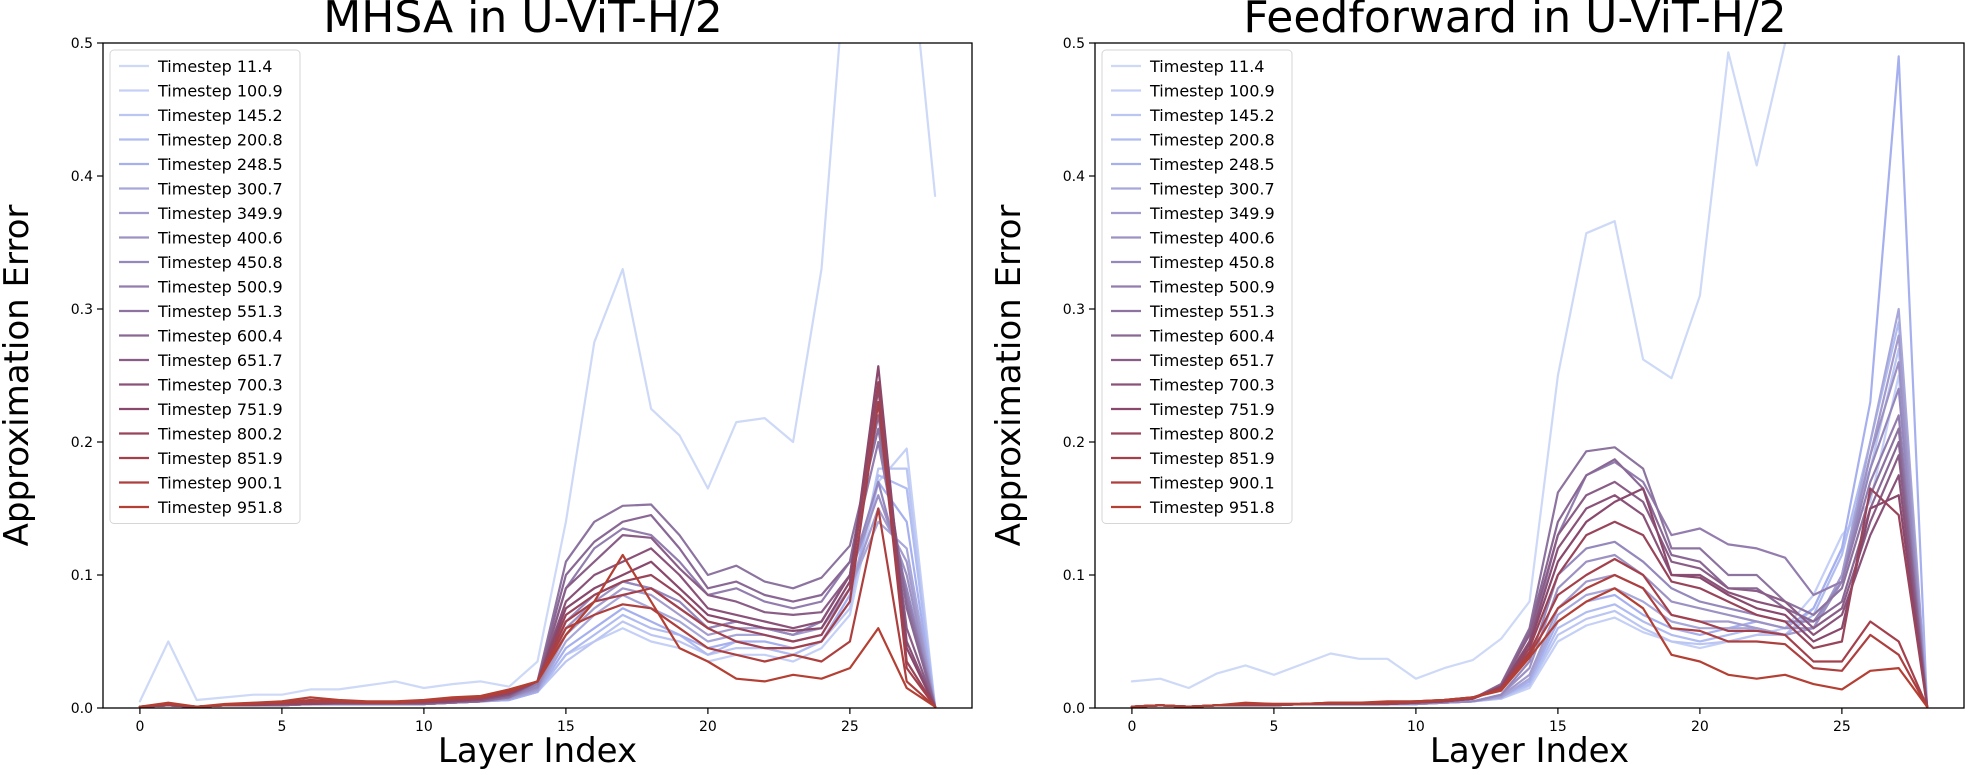 This screenshot has width=1970, height=769. I want to click on chart-title: MHSA in U-ViT-H/2, so click(522, 21).